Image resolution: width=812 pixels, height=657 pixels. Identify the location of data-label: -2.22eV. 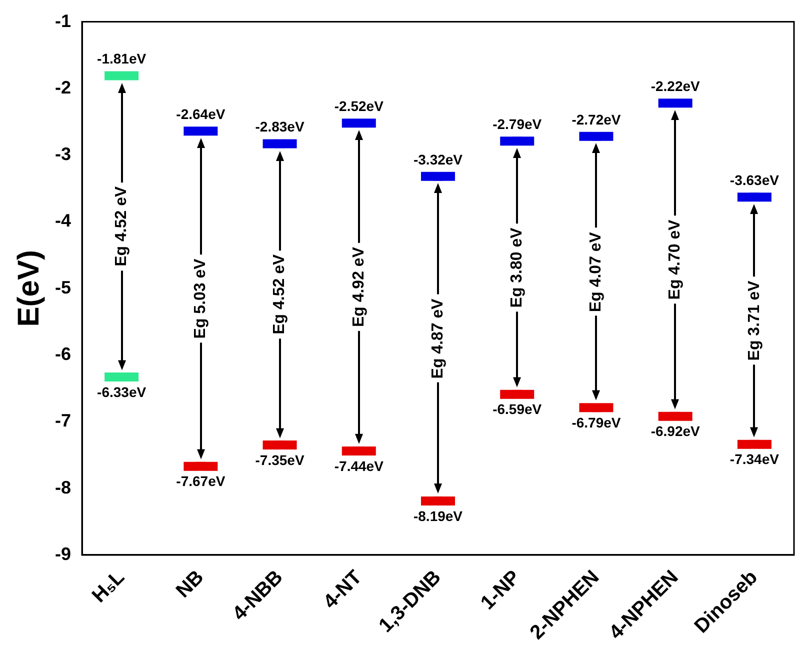
(675, 86).